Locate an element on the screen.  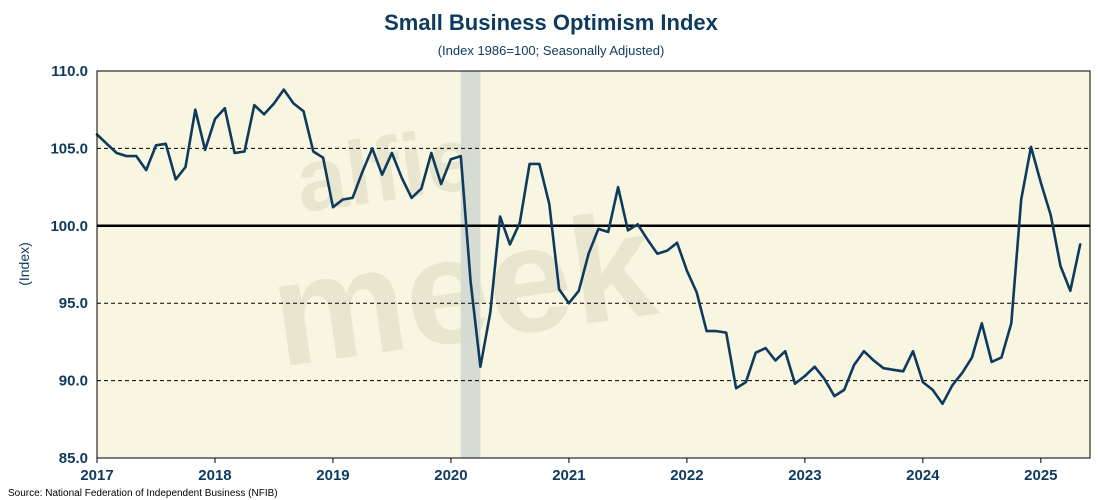
x-tick-label: 2017 is located at coordinates (96, 475).